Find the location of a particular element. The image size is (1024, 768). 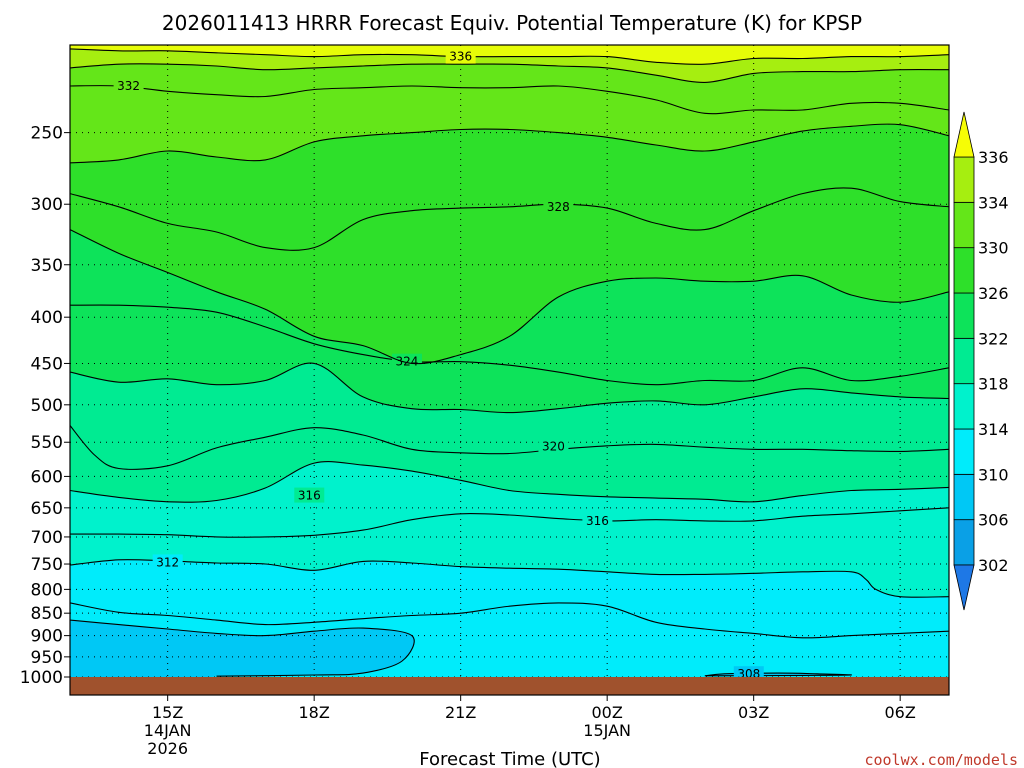

y-tick-label: 550 is located at coordinates (47, 443).